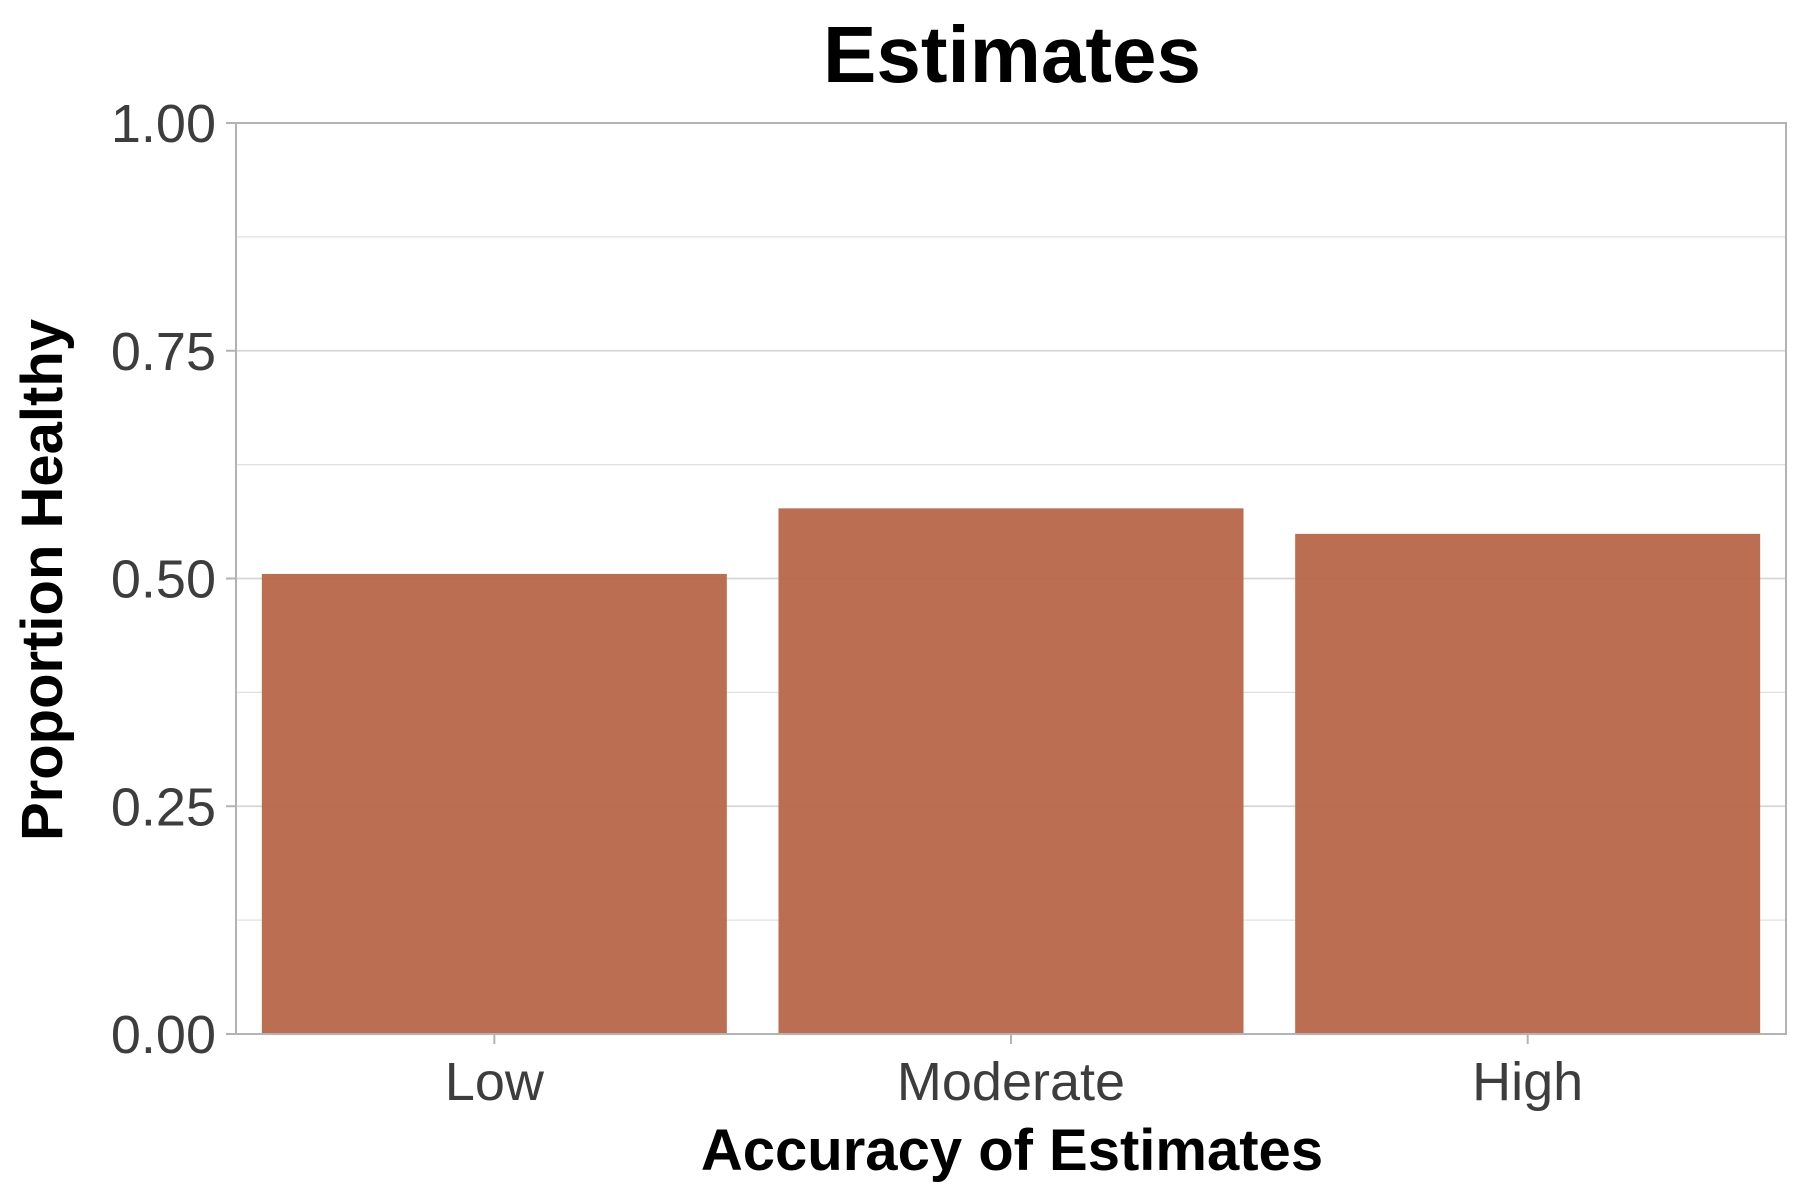 Image resolution: width=1800 pixels, height=1200 pixels. What do you see at coordinates (494, 803) in the screenshot?
I see `bar-low` at bounding box center [494, 803].